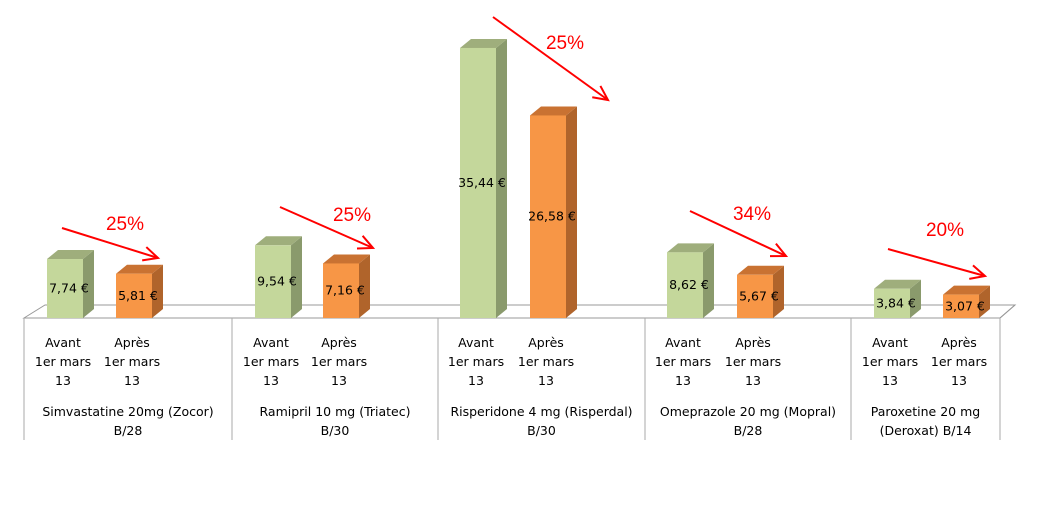 The image size is (1042, 528). Describe the element at coordinates (541, 411) in the screenshot. I see `category-label: Risperidone 4 mg (Risperdal)` at that location.